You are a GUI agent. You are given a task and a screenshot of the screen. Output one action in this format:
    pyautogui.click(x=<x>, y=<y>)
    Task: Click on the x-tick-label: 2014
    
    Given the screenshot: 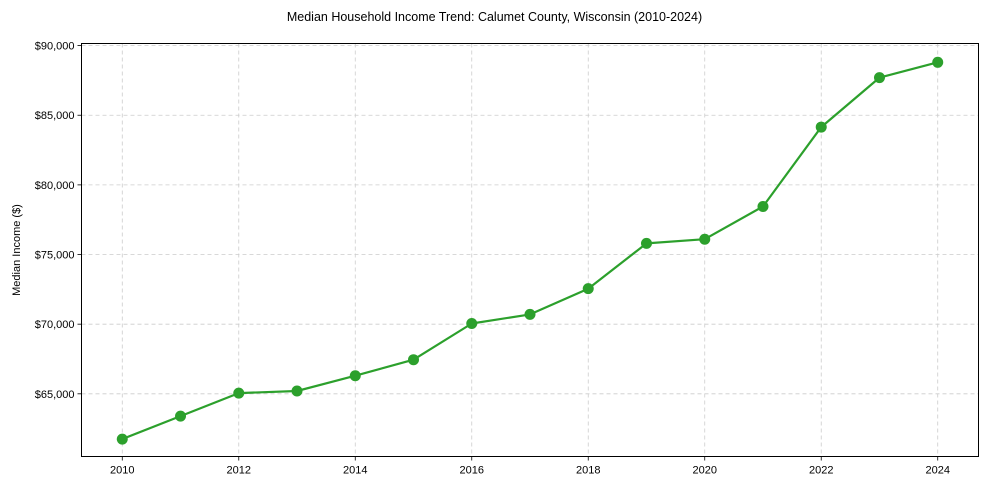 What is the action you would take?
    pyautogui.click(x=355, y=471)
    